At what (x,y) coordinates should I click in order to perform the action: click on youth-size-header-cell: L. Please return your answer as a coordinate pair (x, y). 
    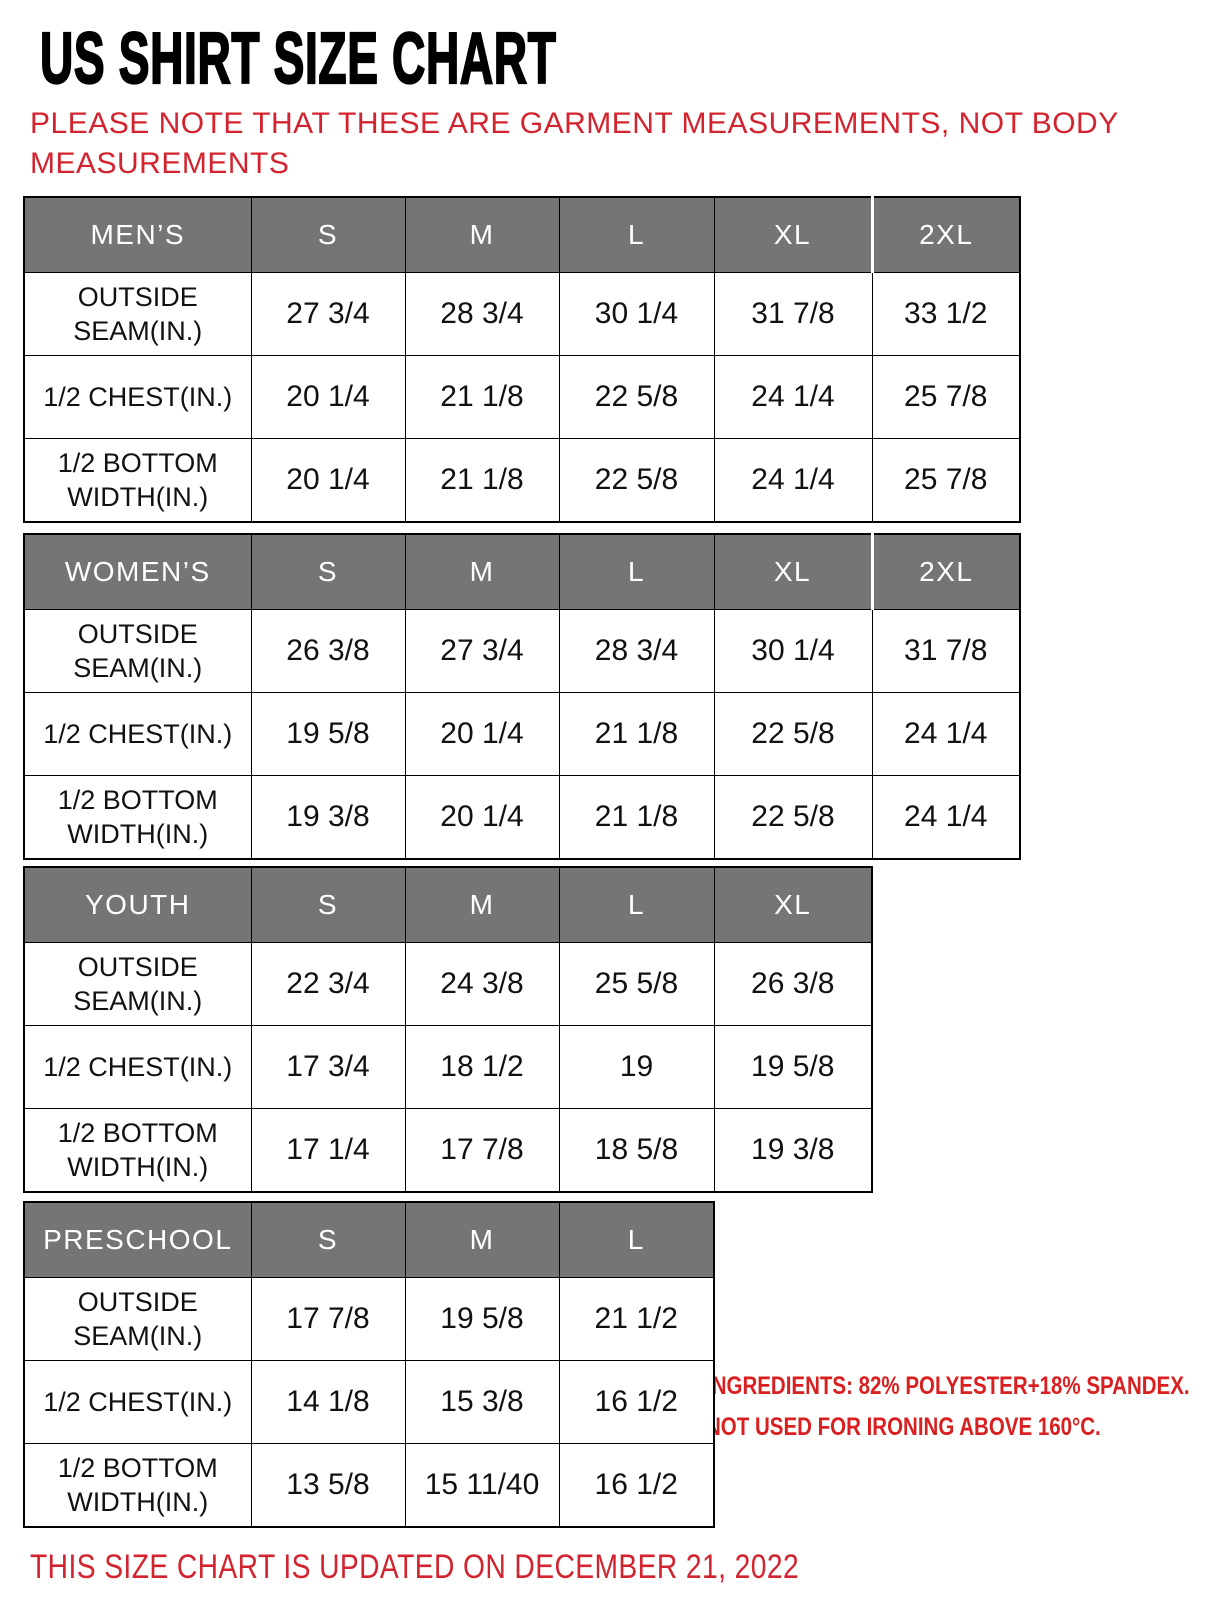
    Looking at the image, I should click on (636, 904).